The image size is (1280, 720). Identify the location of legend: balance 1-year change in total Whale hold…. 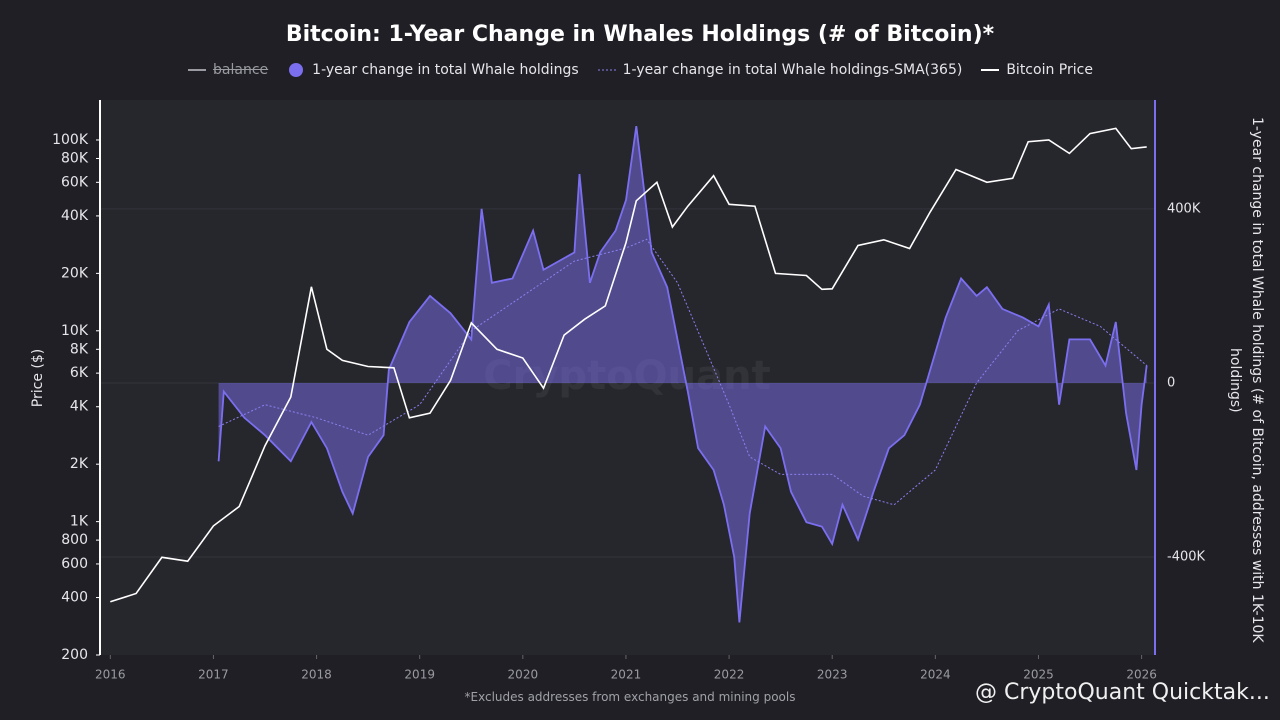
(640, 70).